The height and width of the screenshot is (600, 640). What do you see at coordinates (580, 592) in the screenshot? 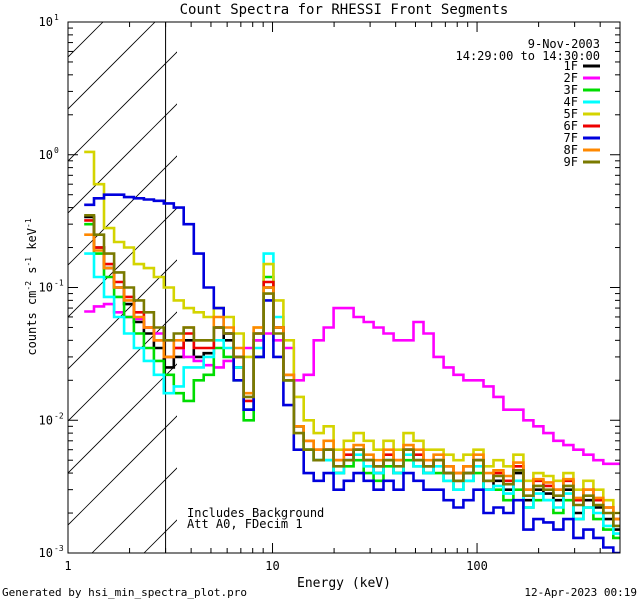
I see `timestamp-label: 12-Apr-2023 00:19` at bounding box center [580, 592].